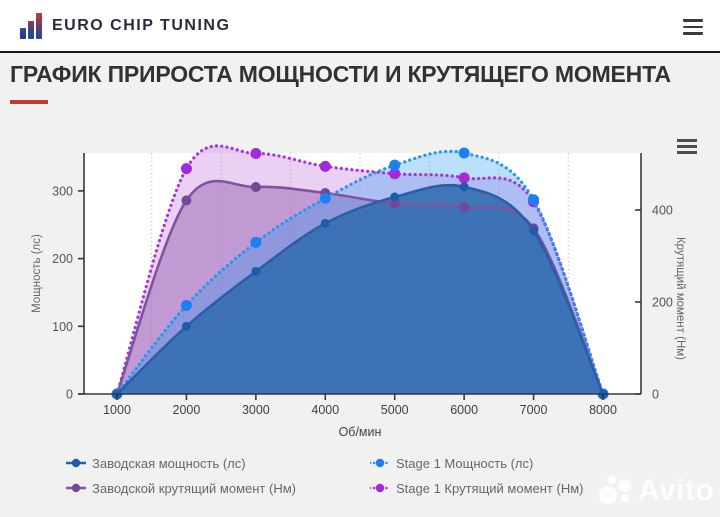 This screenshot has width=720, height=517. What do you see at coordinates (31, 25) in the screenshot?
I see `brand-logo-icon` at bounding box center [31, 25].